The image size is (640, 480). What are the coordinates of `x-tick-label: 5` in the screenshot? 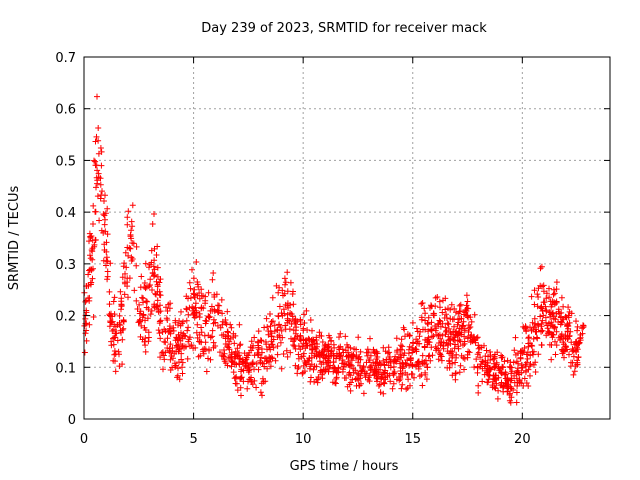 It's located at (193, 439).